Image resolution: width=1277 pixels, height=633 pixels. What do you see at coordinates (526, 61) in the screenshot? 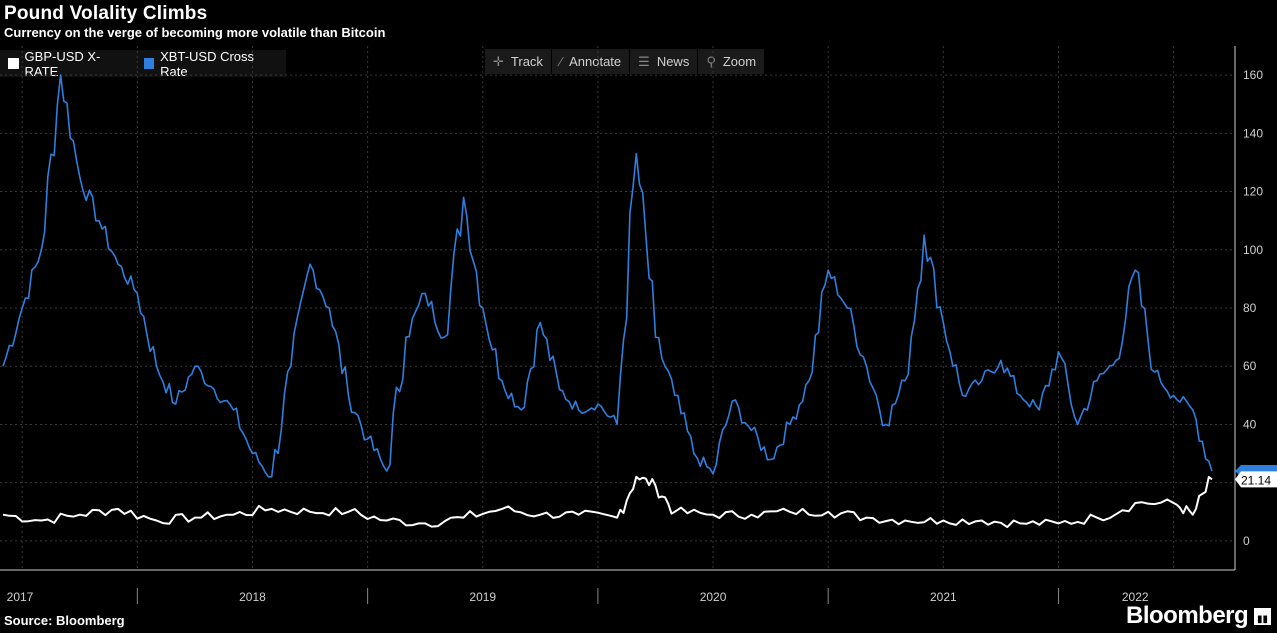
I see `track-label: Track` at bounding box center [526, 61].